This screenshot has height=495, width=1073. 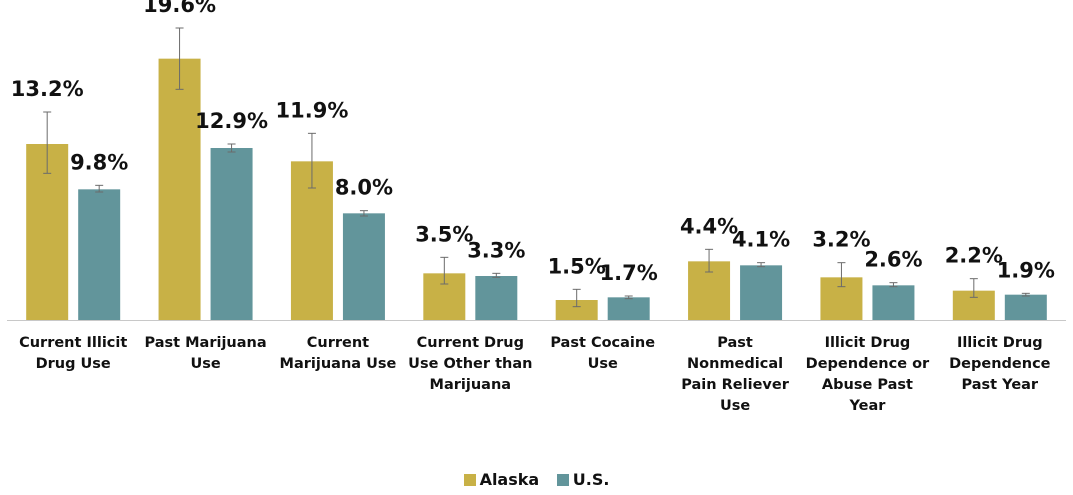 I want to click on data-label-us-7: 2.6%, so click(x=893, y=260).